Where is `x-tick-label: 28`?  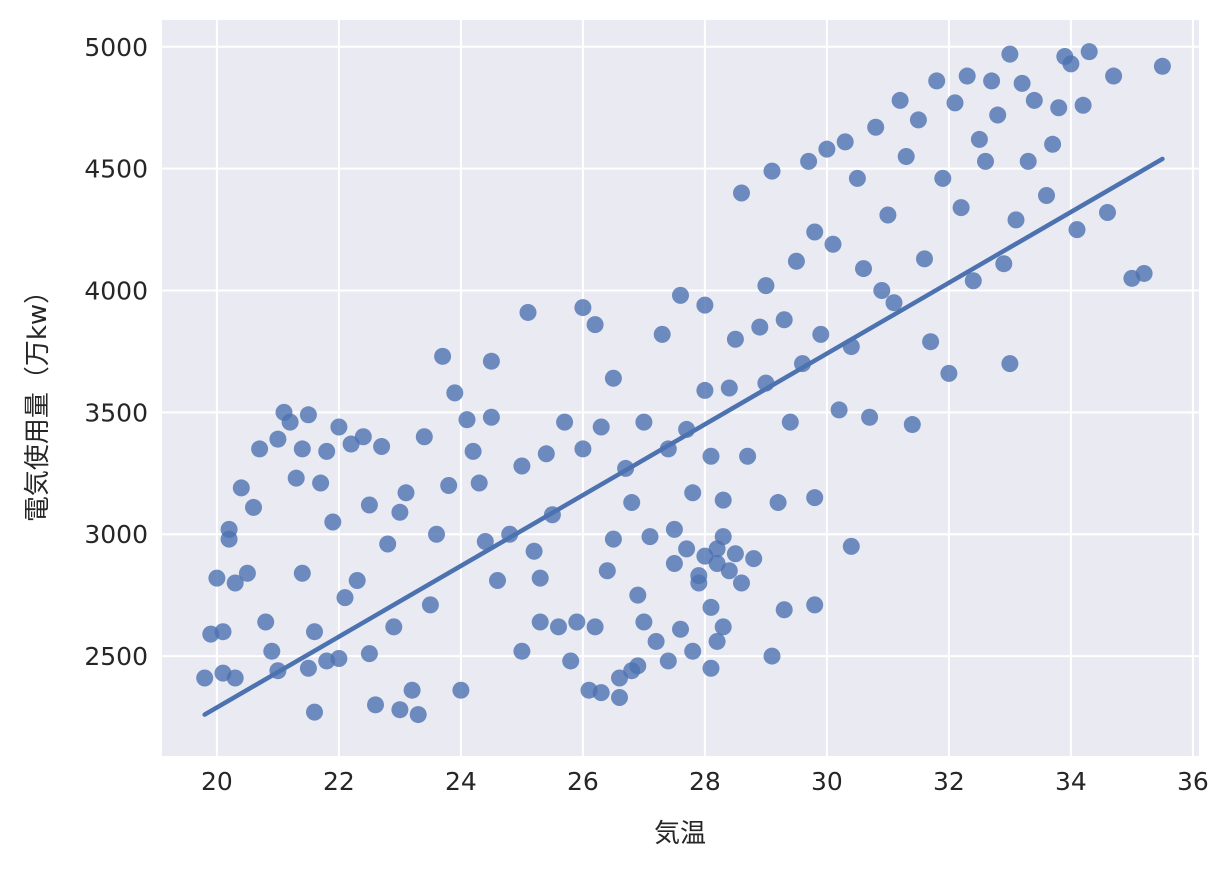
x-tick-label: 28 is located at coordinates (705, 781).